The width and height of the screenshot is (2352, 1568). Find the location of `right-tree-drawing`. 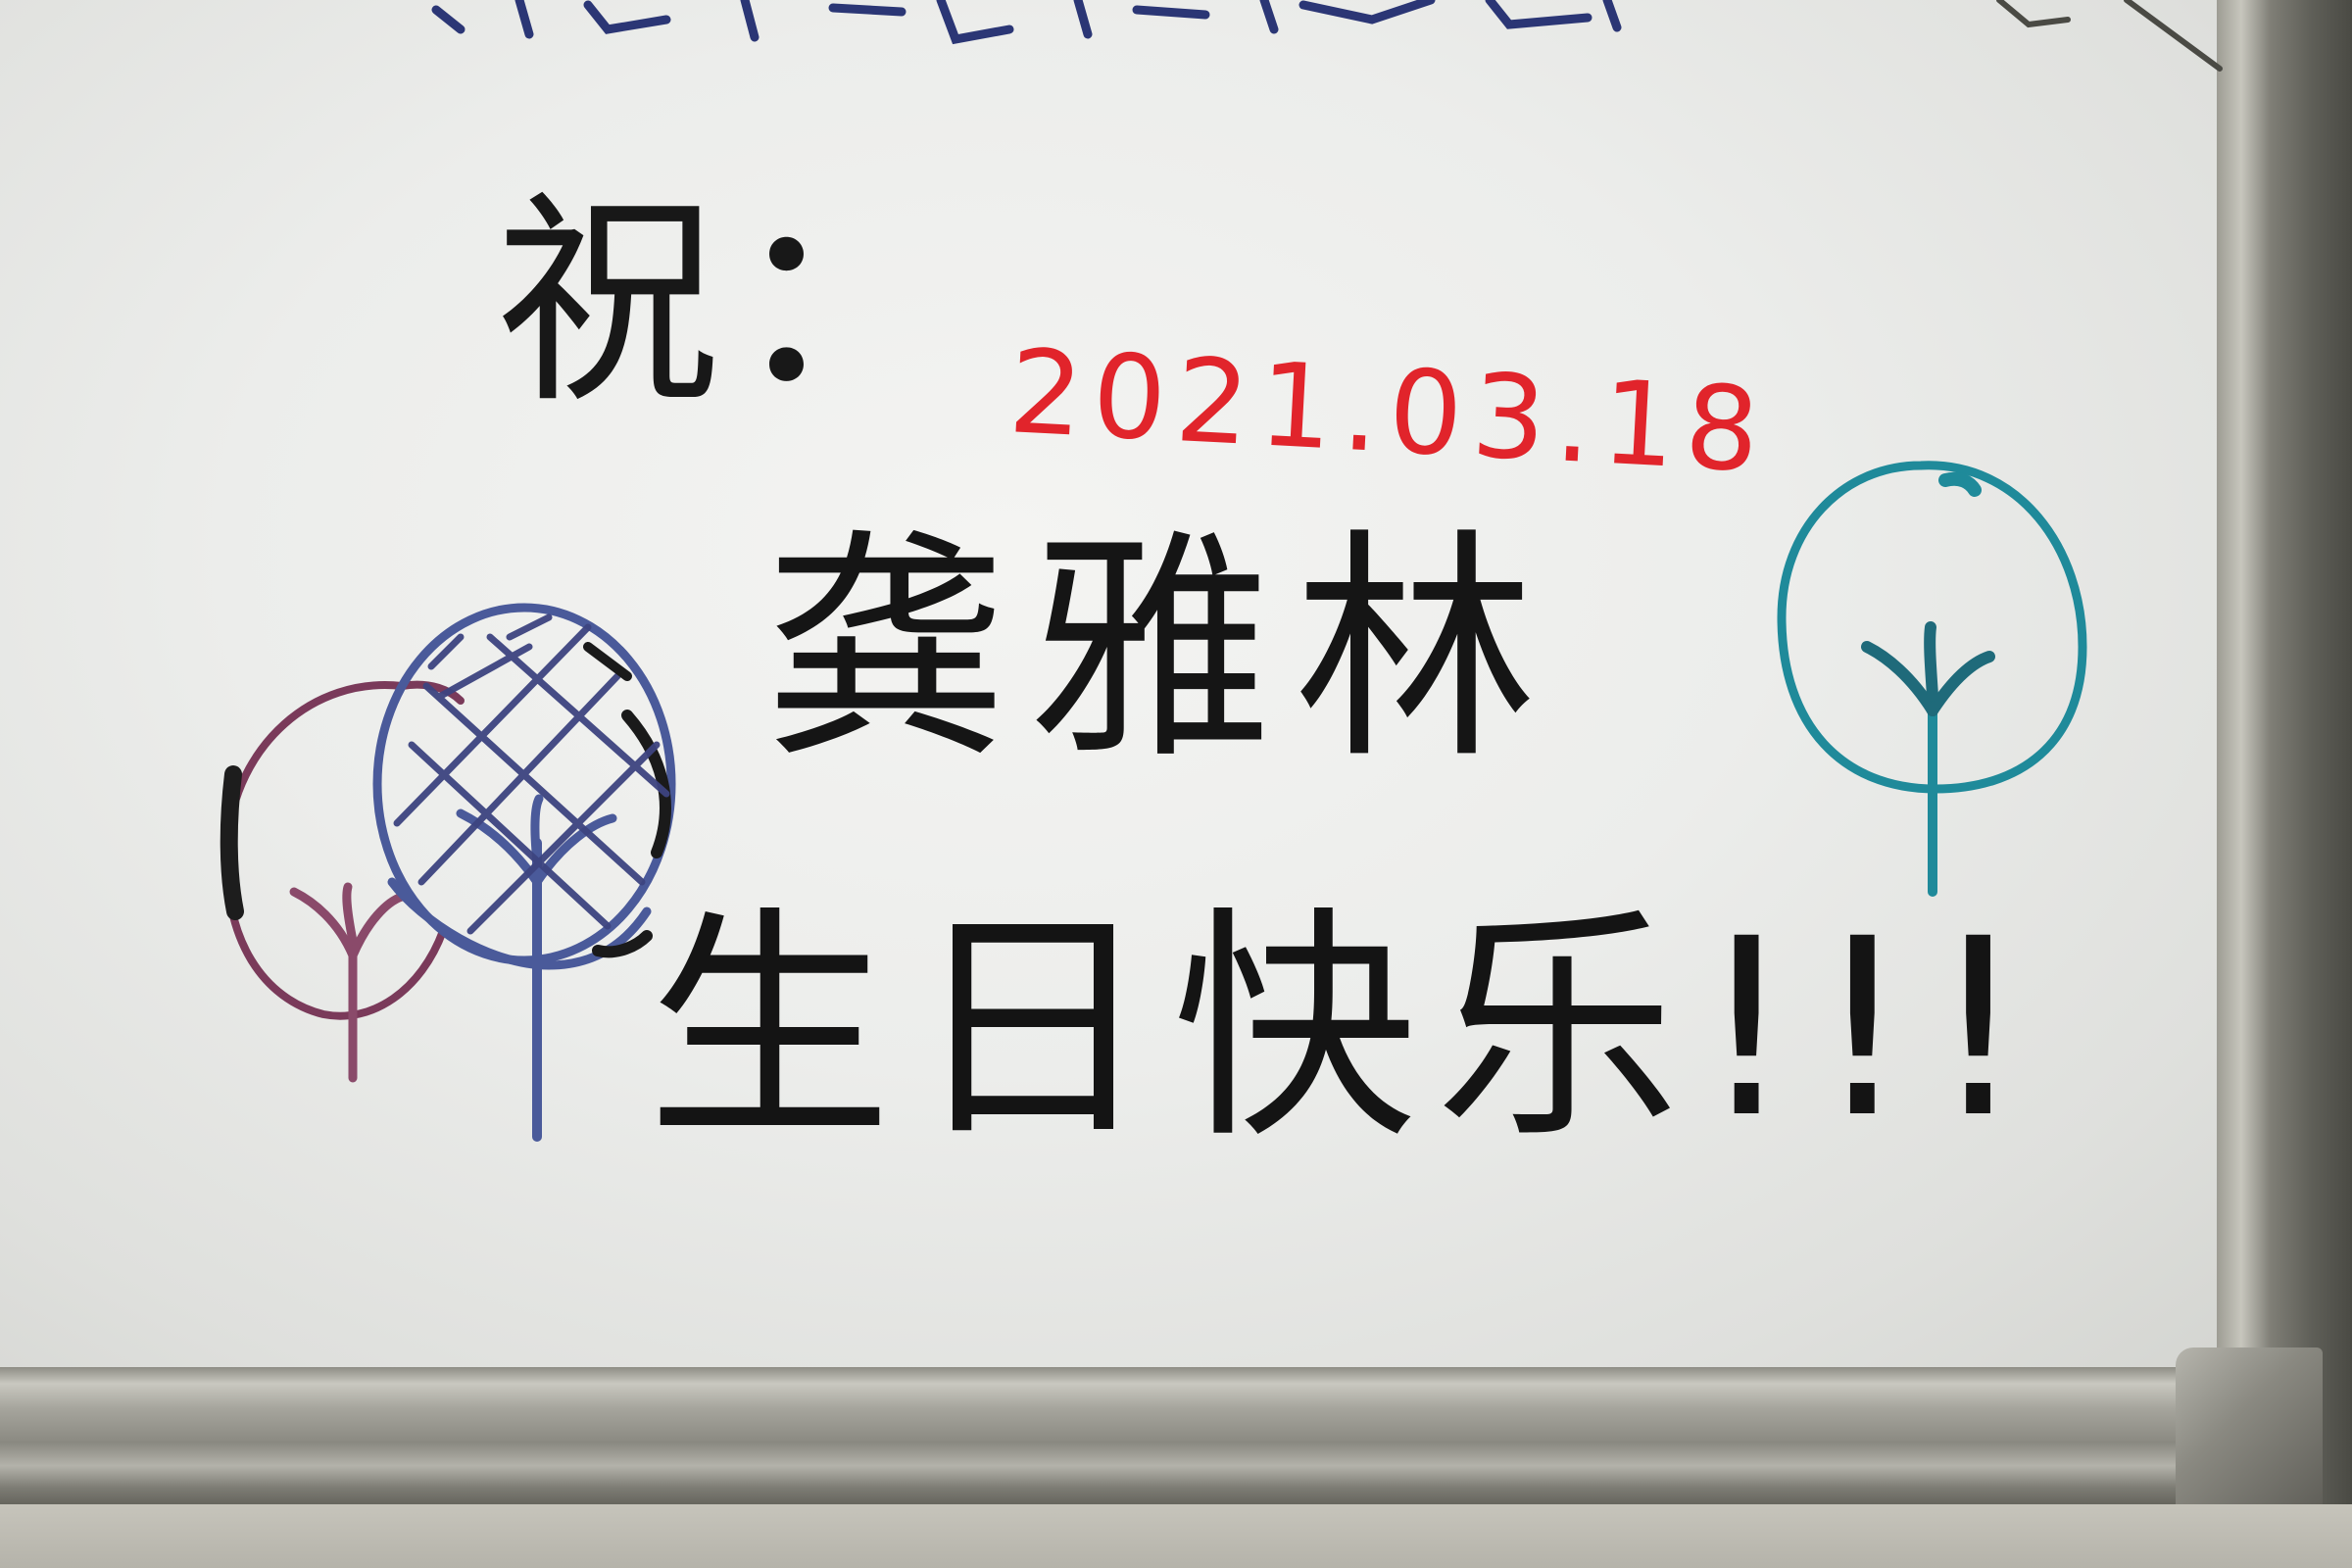

right-tree-drawing is located at coordinates (1932, 679).